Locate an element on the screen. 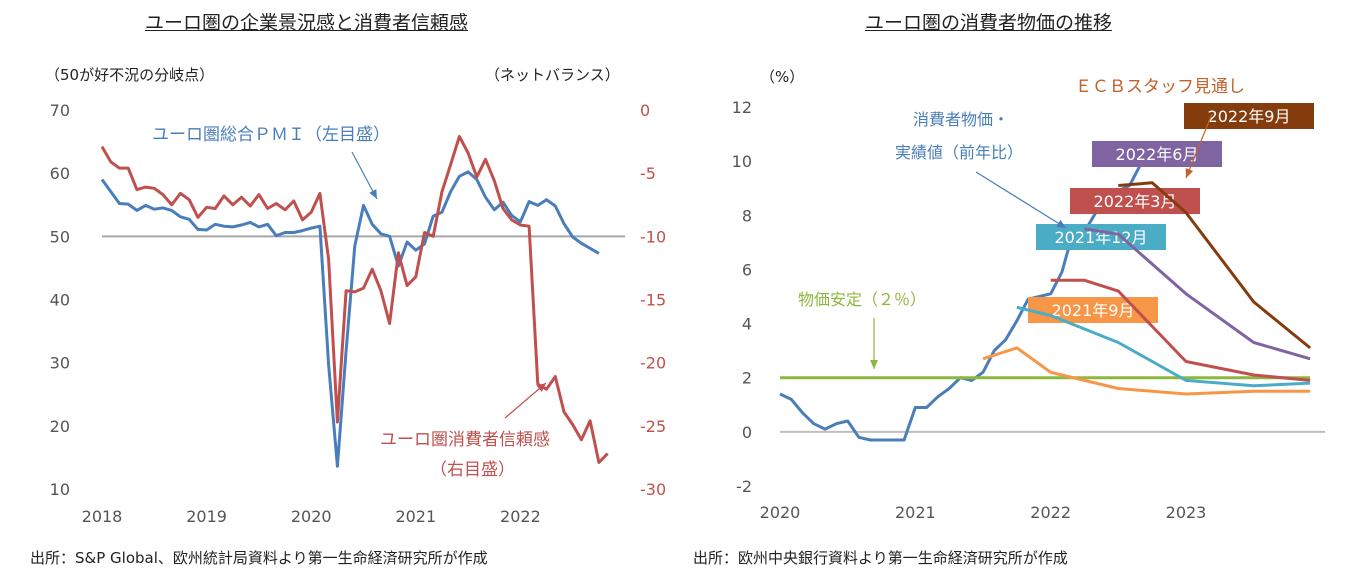 This screenshot has height=582, width=1360. y-tick-8: 8 is located at coordinates (747, 215).